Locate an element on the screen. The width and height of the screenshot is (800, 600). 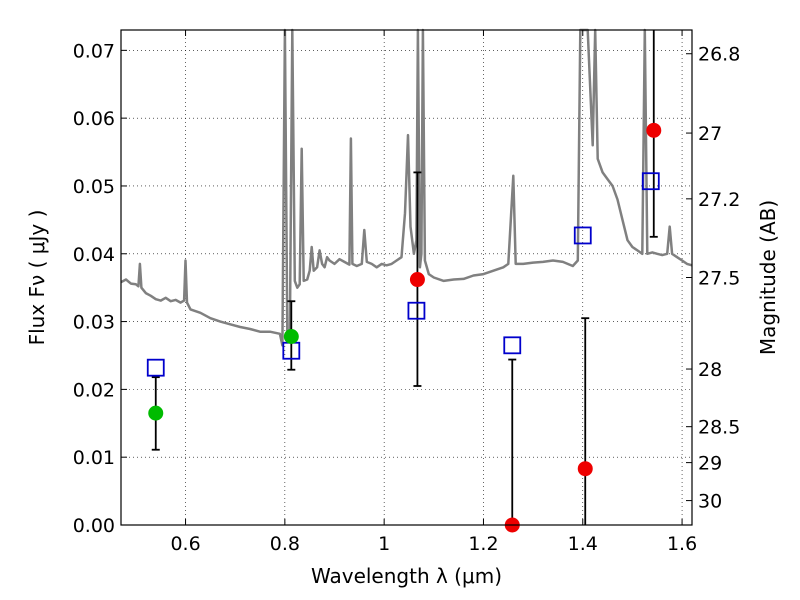
right-tick-label: 27.5 is located at coordinates (719, 279).